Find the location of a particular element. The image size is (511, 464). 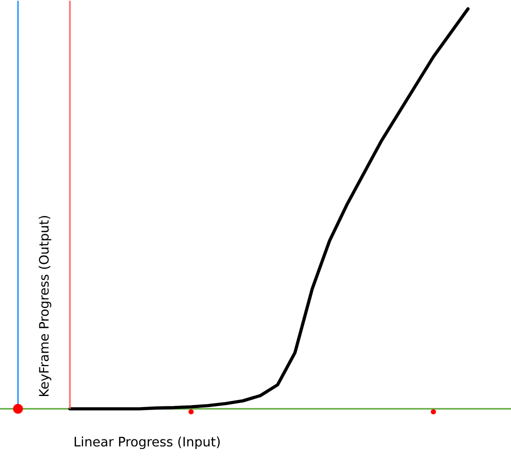

y-axis-title: KeyFrame Progress (Output) is located at coordinates (45, 306).